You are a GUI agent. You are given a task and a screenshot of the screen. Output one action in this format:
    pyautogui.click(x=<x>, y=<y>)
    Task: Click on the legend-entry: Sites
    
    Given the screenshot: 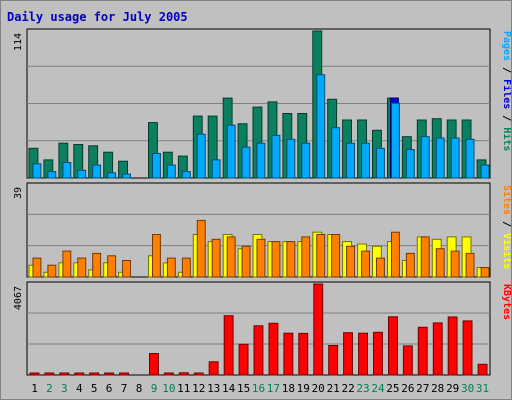 What is the action you would take?
    pyautogui.click(x=506, y=200)
    